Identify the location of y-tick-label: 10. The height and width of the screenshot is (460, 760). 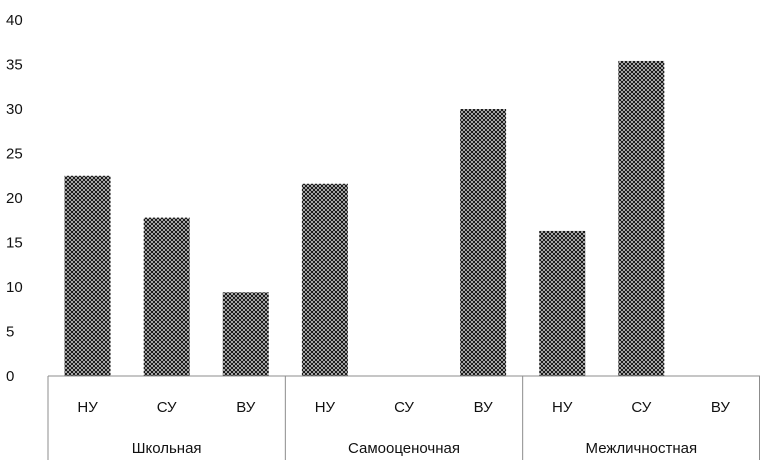
(14, 287).